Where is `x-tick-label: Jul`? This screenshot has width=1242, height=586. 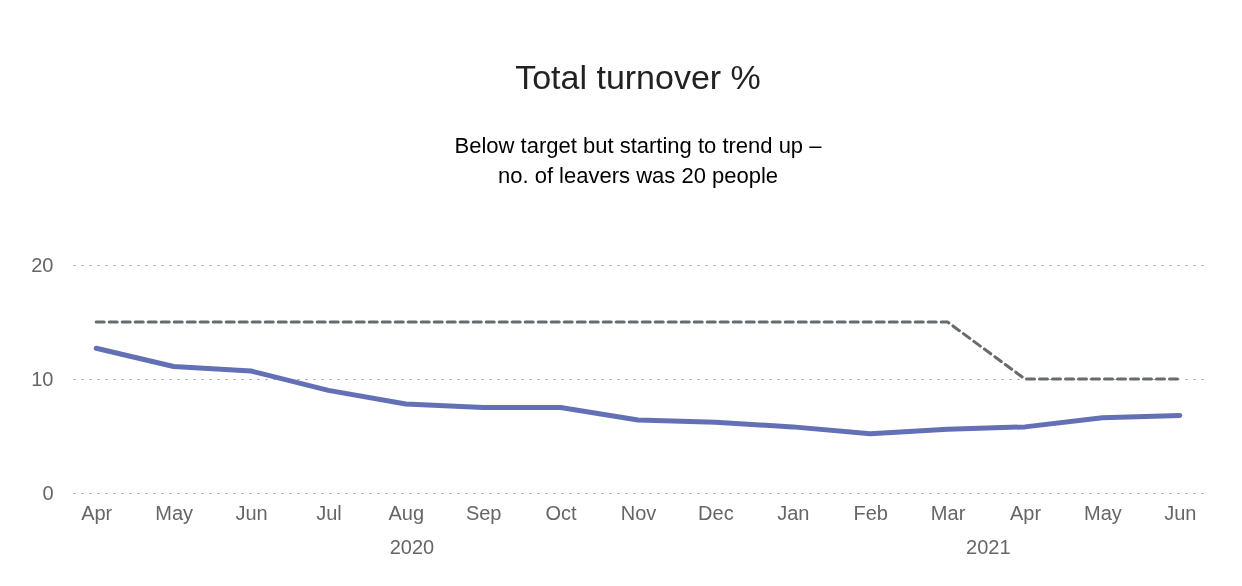
x-tick-label: Jul is located at coordinates (329, 512).